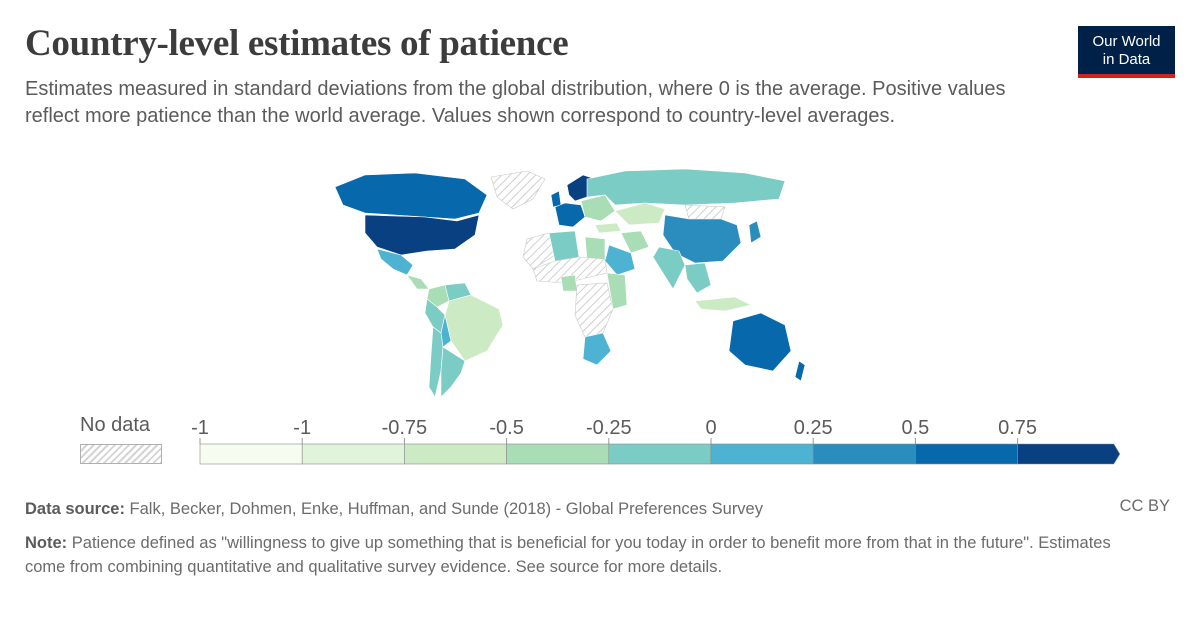  I want to click on owid-logo: Our World in Data, so click(1126, 52).